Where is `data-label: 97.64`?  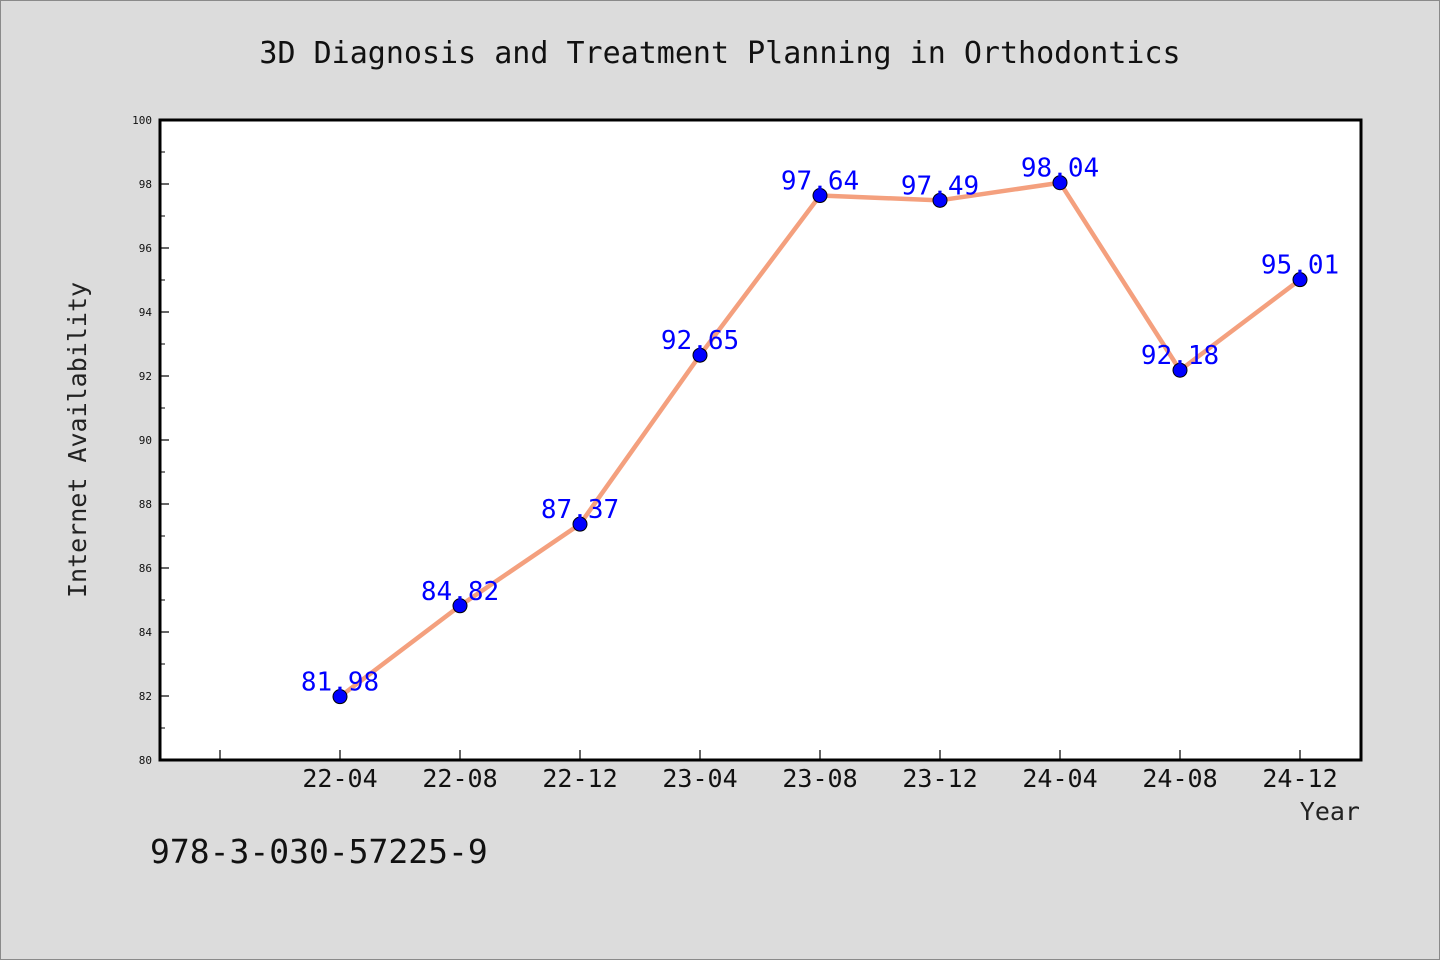 data-label: 97.64 is located at coordinates (820, 182).